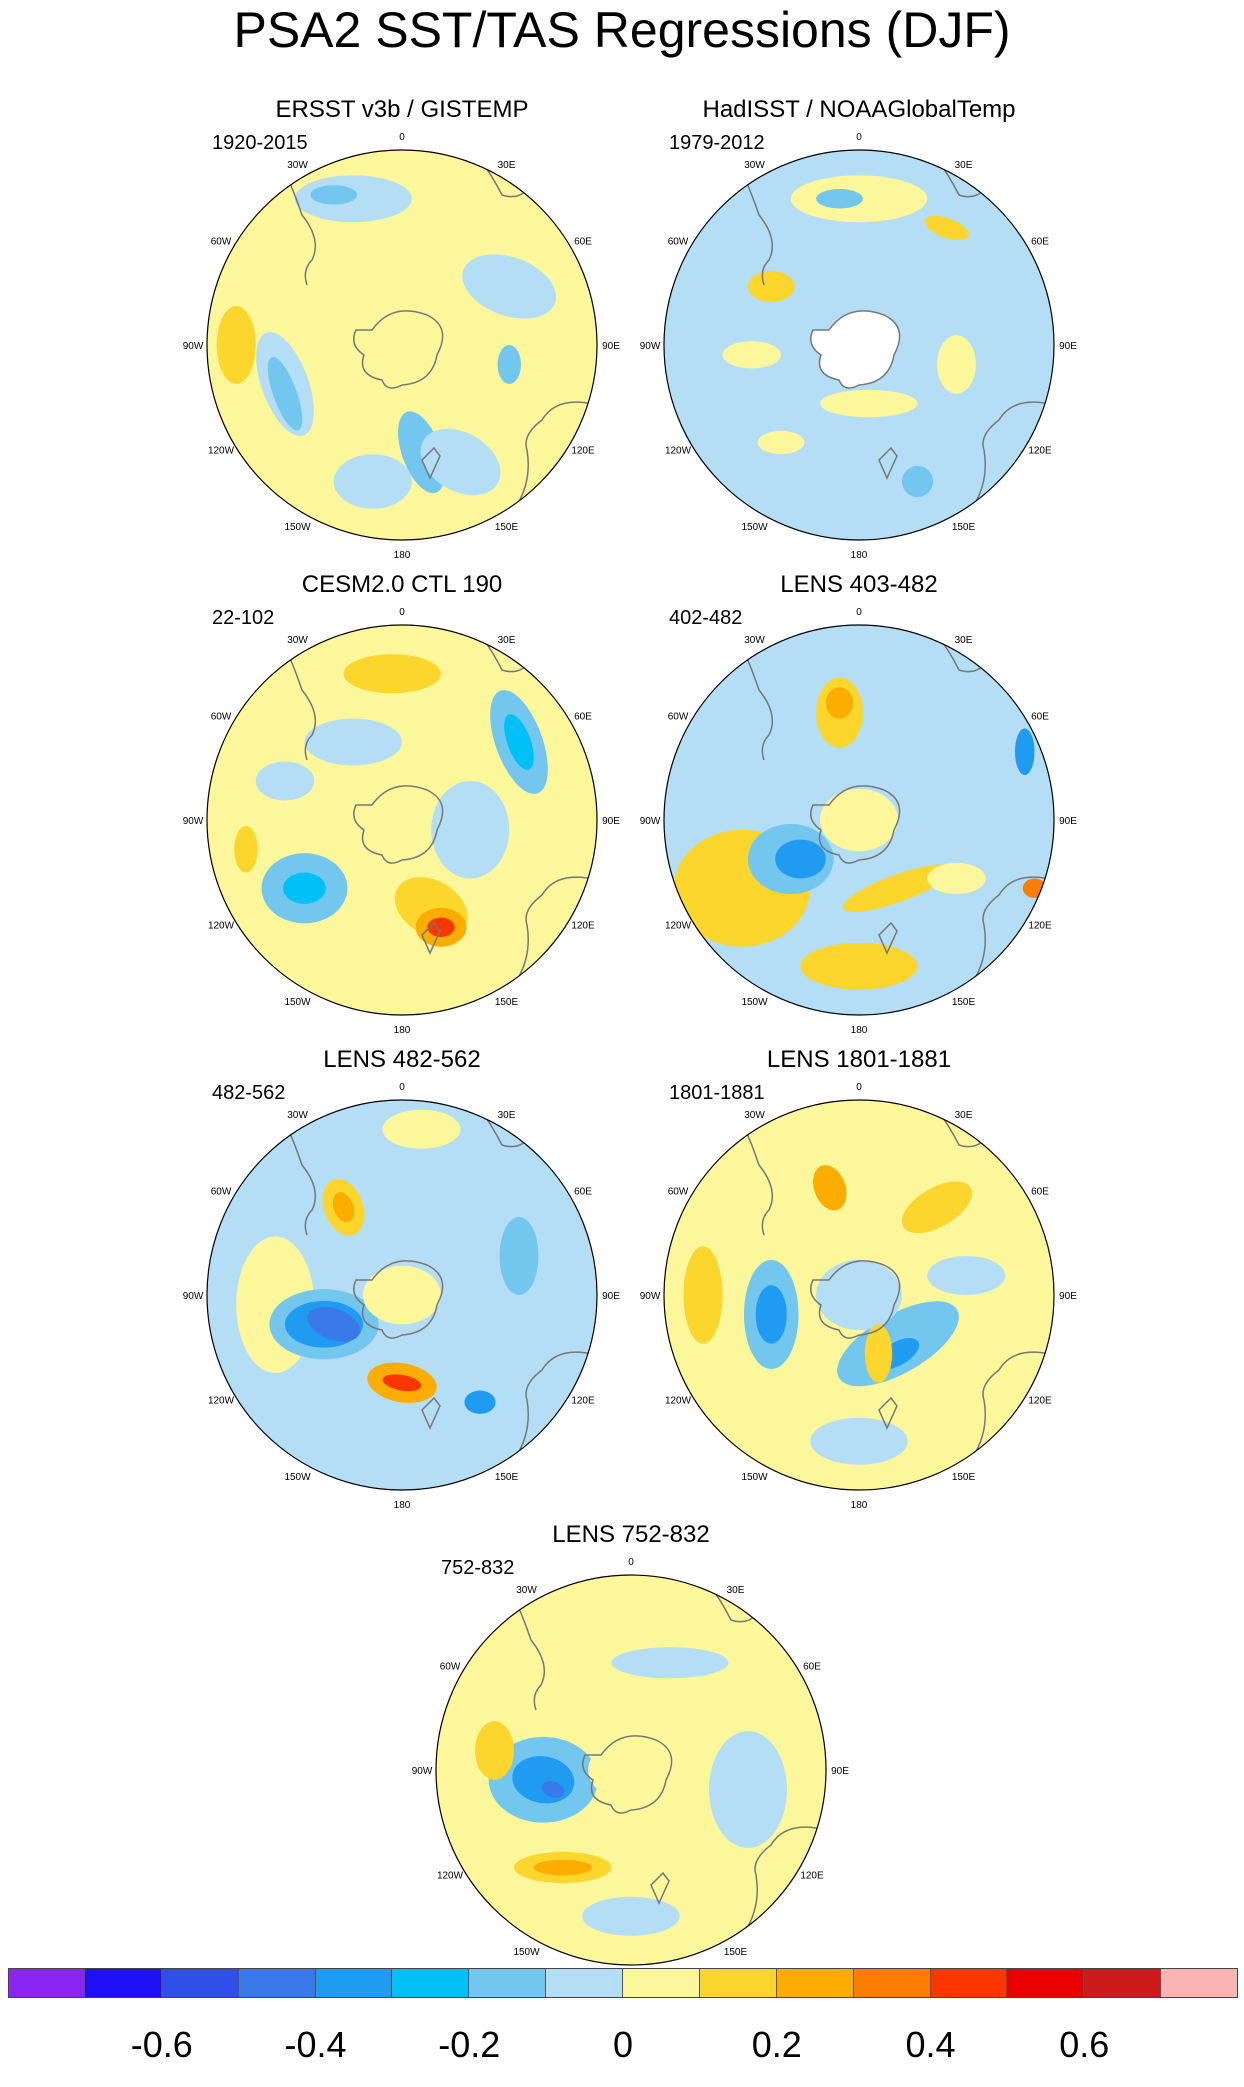 The width and height of the screenshot is (1244, 2087). Describe the element at coordinates (161, 2044) in the screenshot. I see `colorbar-tick-label: -0.6` at that location.